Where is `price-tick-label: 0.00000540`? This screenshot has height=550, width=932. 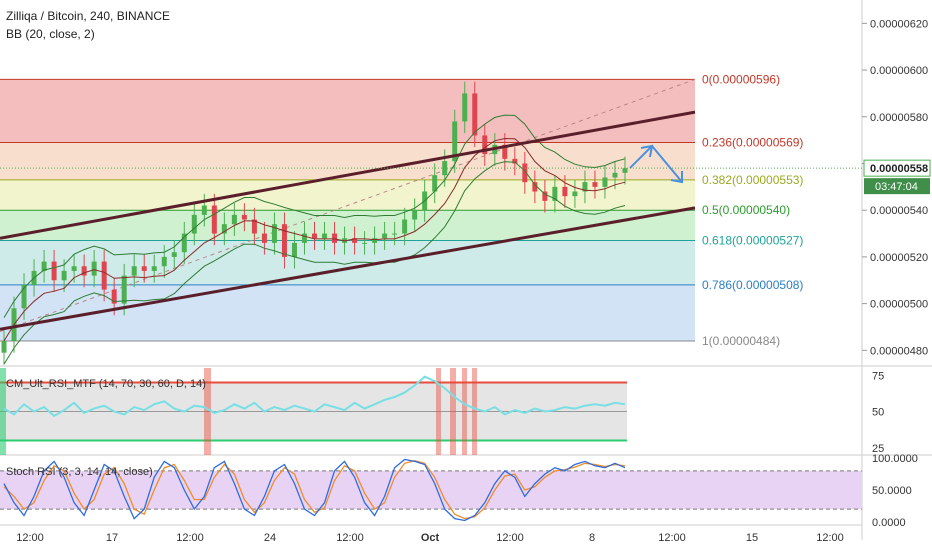 price-tick-label: 0.00000540 is located at coordinates (899, 211).